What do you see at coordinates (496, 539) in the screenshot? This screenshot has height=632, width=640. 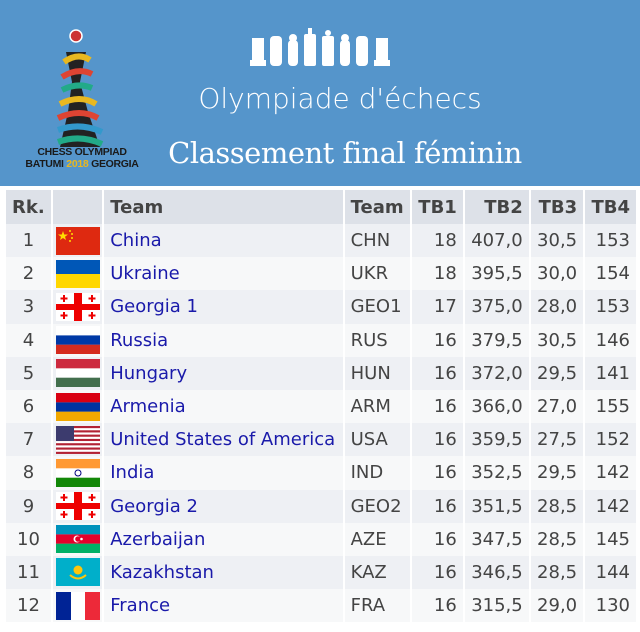 I see `tb2-cell: 347,5` at bounding box center [496, 539].